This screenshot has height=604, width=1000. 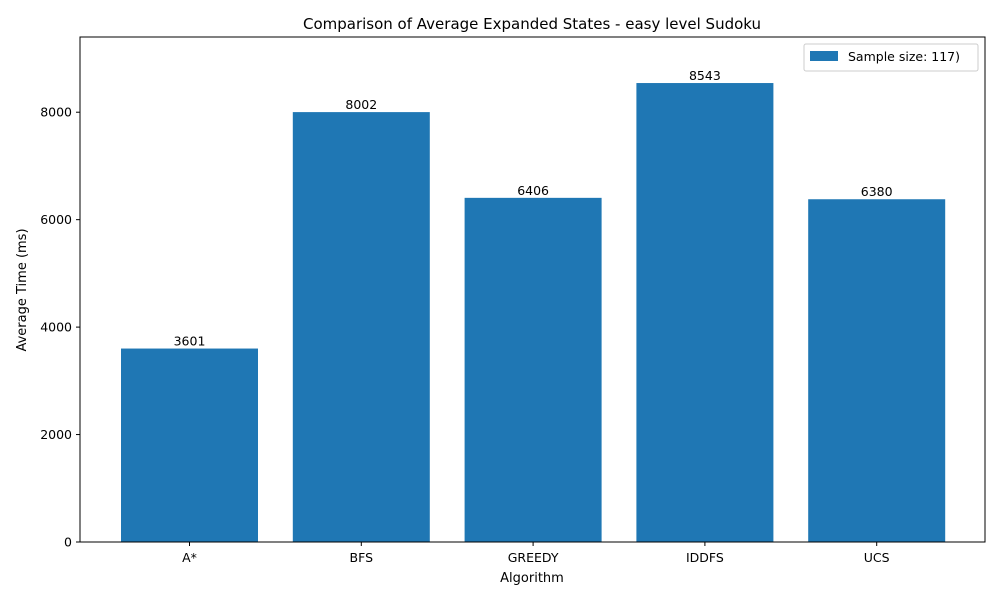 What do you see at coordinates (22, 289) in the screenshot?
I see `y-axis-label: Average Time (ms)` at bounding box center [22, 289].